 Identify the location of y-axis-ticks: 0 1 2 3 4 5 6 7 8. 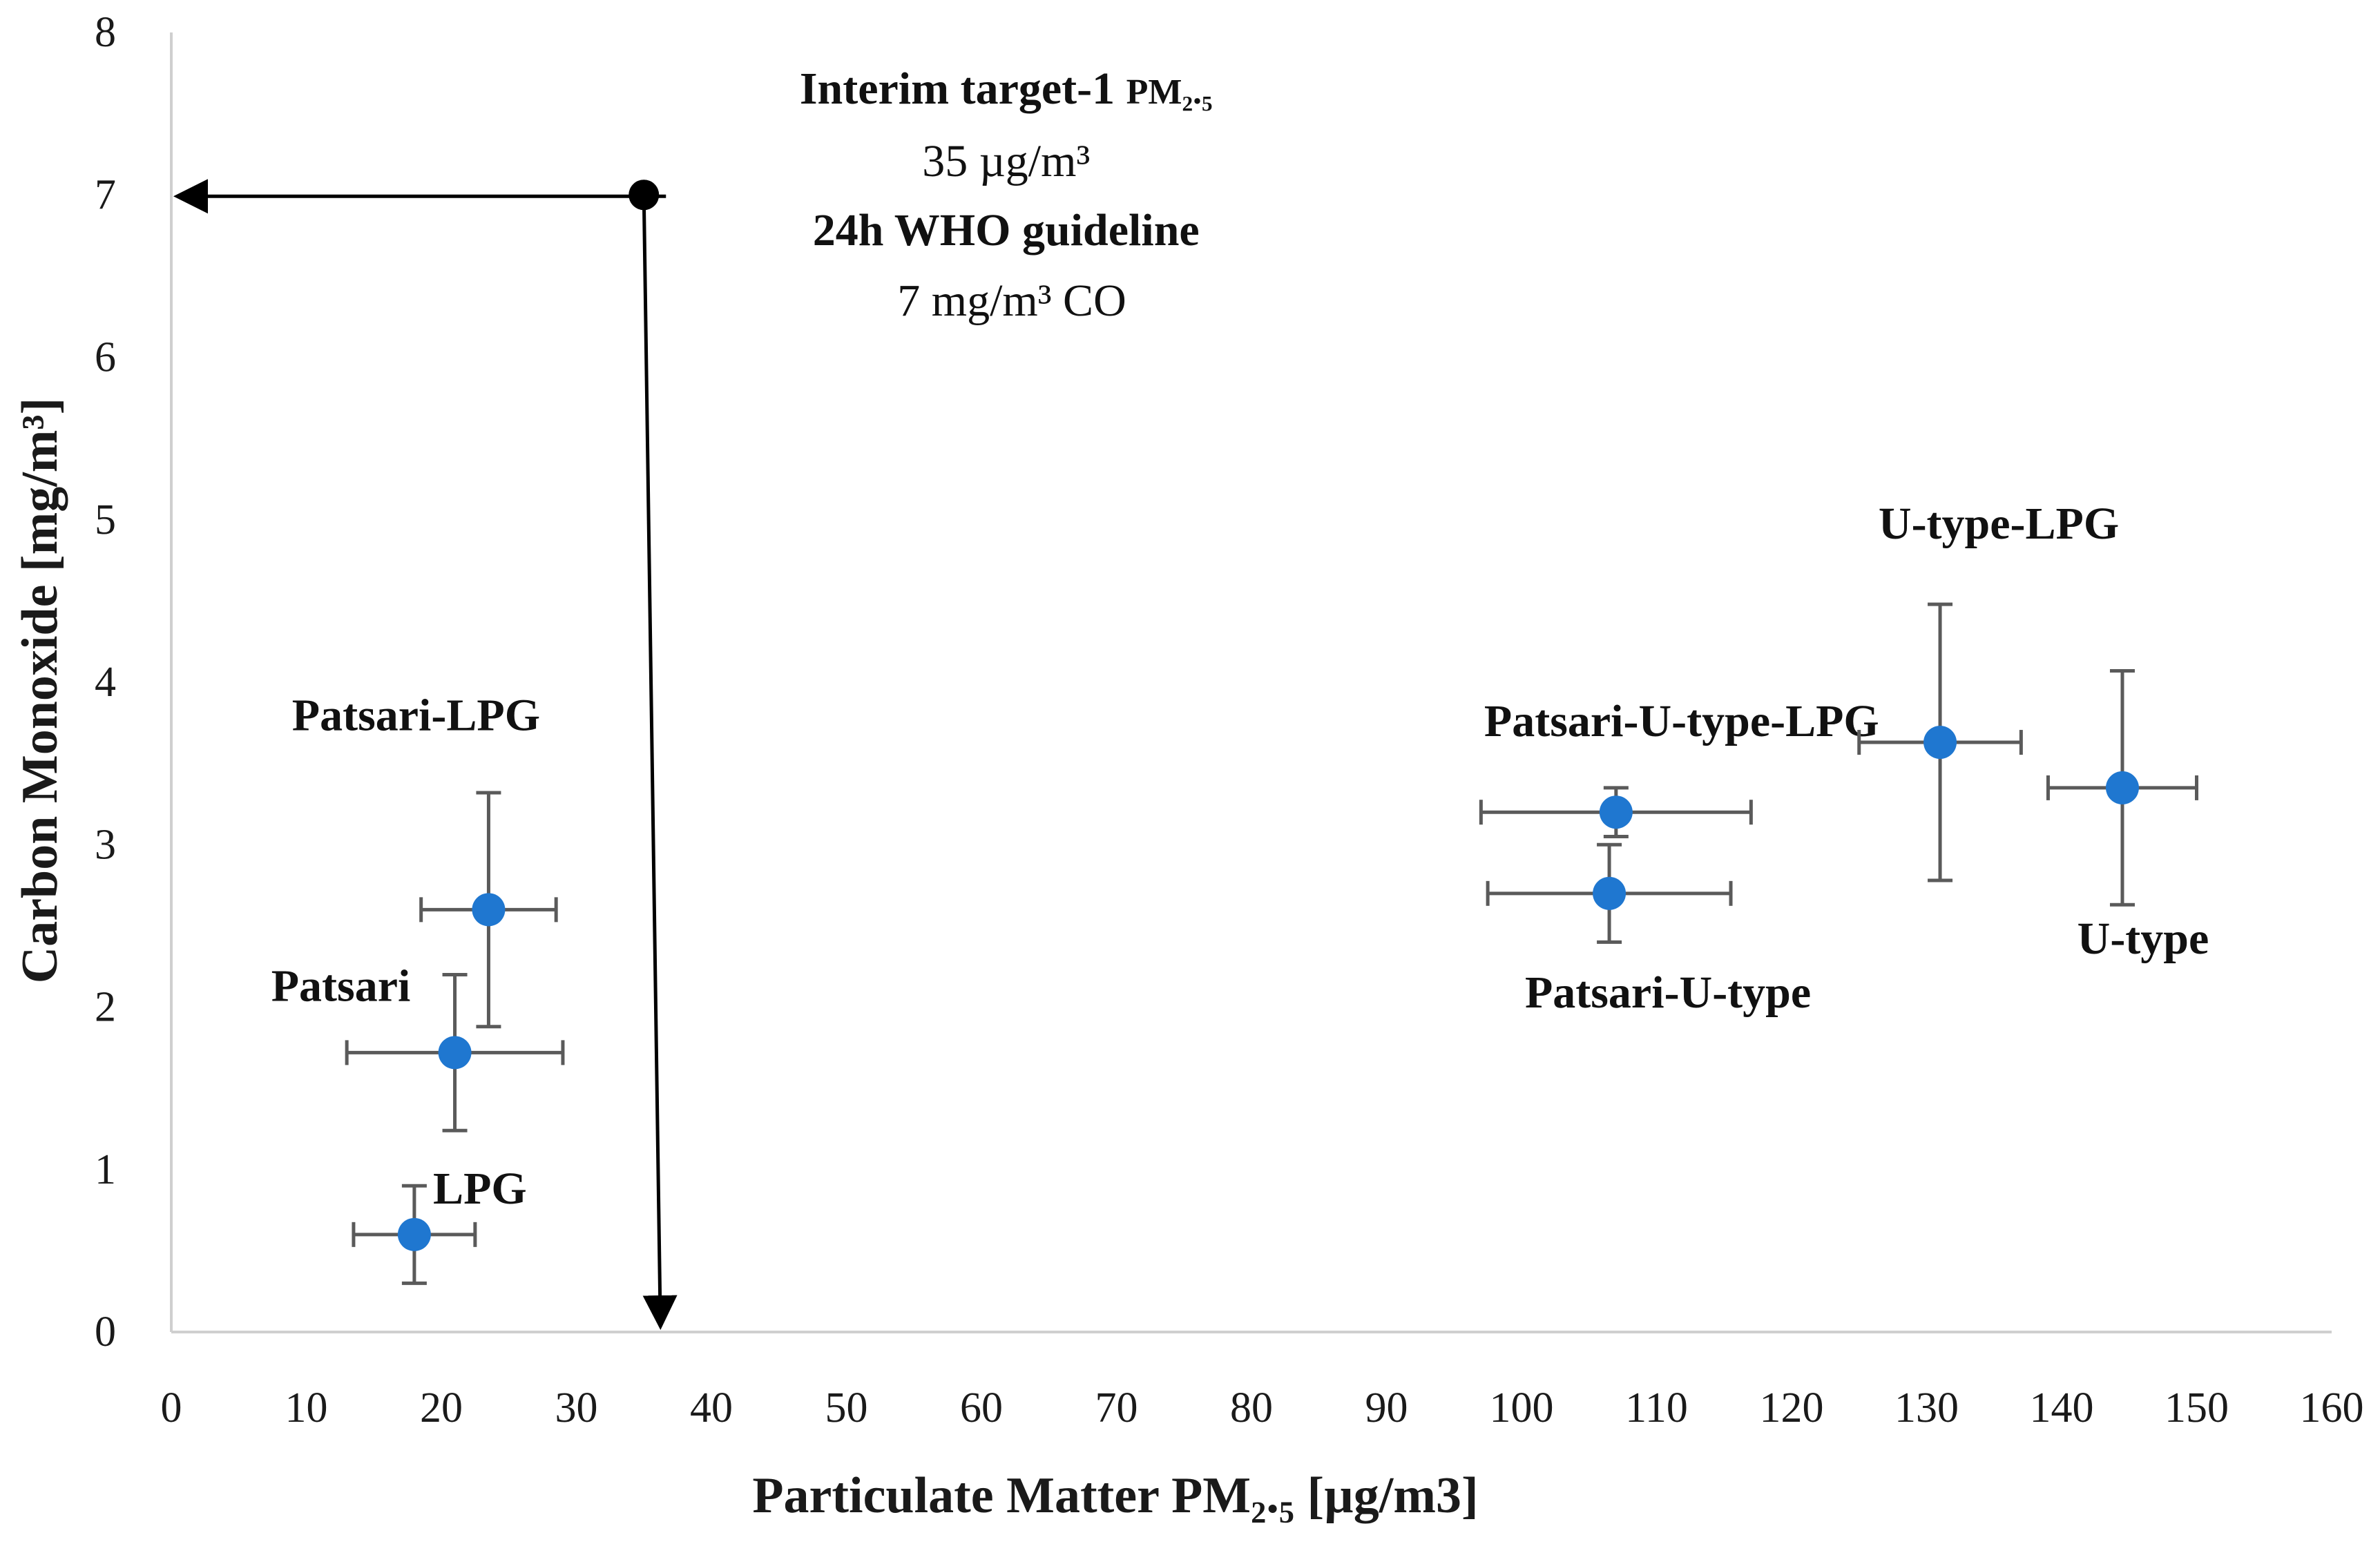
(105, 682).